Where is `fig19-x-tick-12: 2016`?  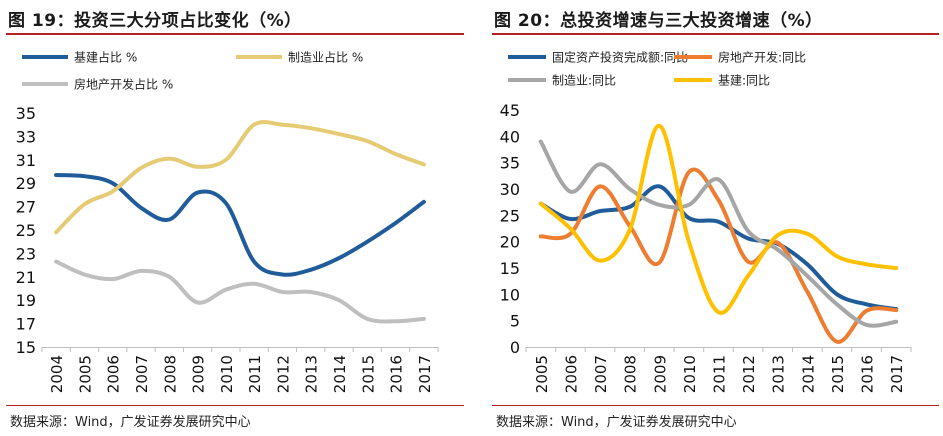
fig19-x-tick-12: 2016 is located at coordinates (397, 374).